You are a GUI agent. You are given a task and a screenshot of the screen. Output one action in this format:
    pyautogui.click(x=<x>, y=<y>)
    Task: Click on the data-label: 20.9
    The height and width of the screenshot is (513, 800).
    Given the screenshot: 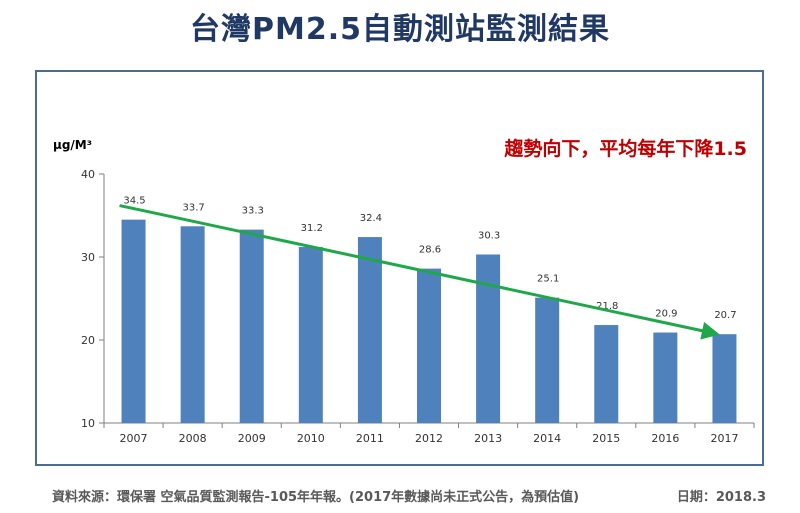 What is the action you would take?
    pyautogui.click(x=666, y=314)
    